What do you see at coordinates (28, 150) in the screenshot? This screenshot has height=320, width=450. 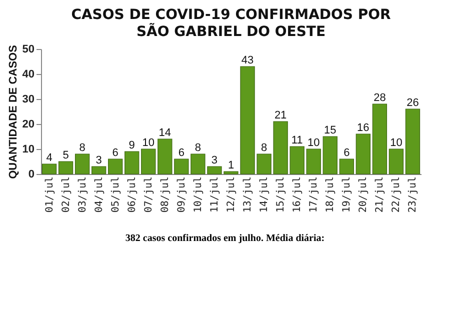 I see `y-tick-label: 10` at bounding box center [28, 150].